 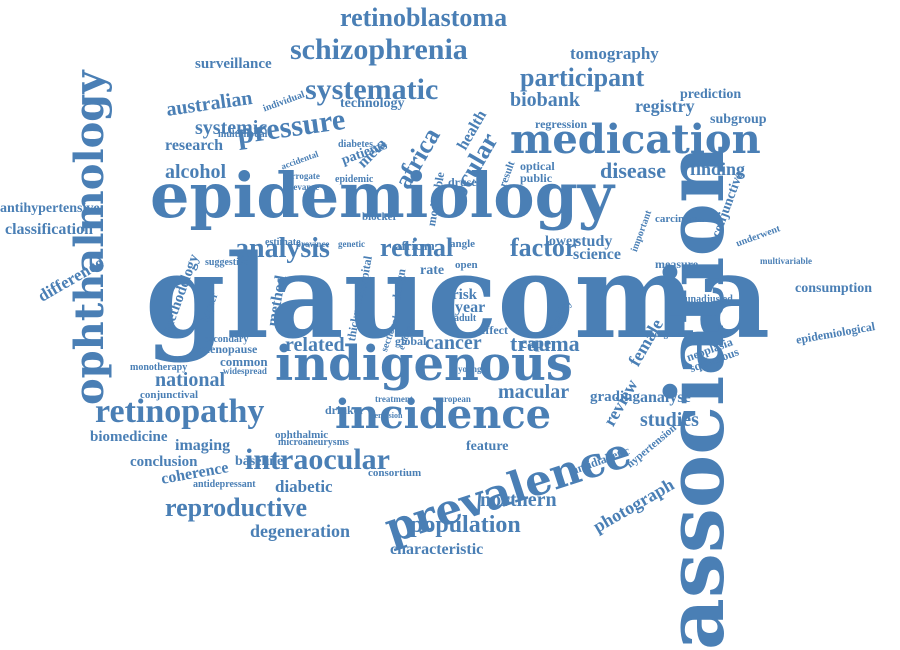 What do you see at coordinates (50, 208) in the screenshot?
I see `word-antihypertensive: antihypertensive` at bounding box center [50, 208].